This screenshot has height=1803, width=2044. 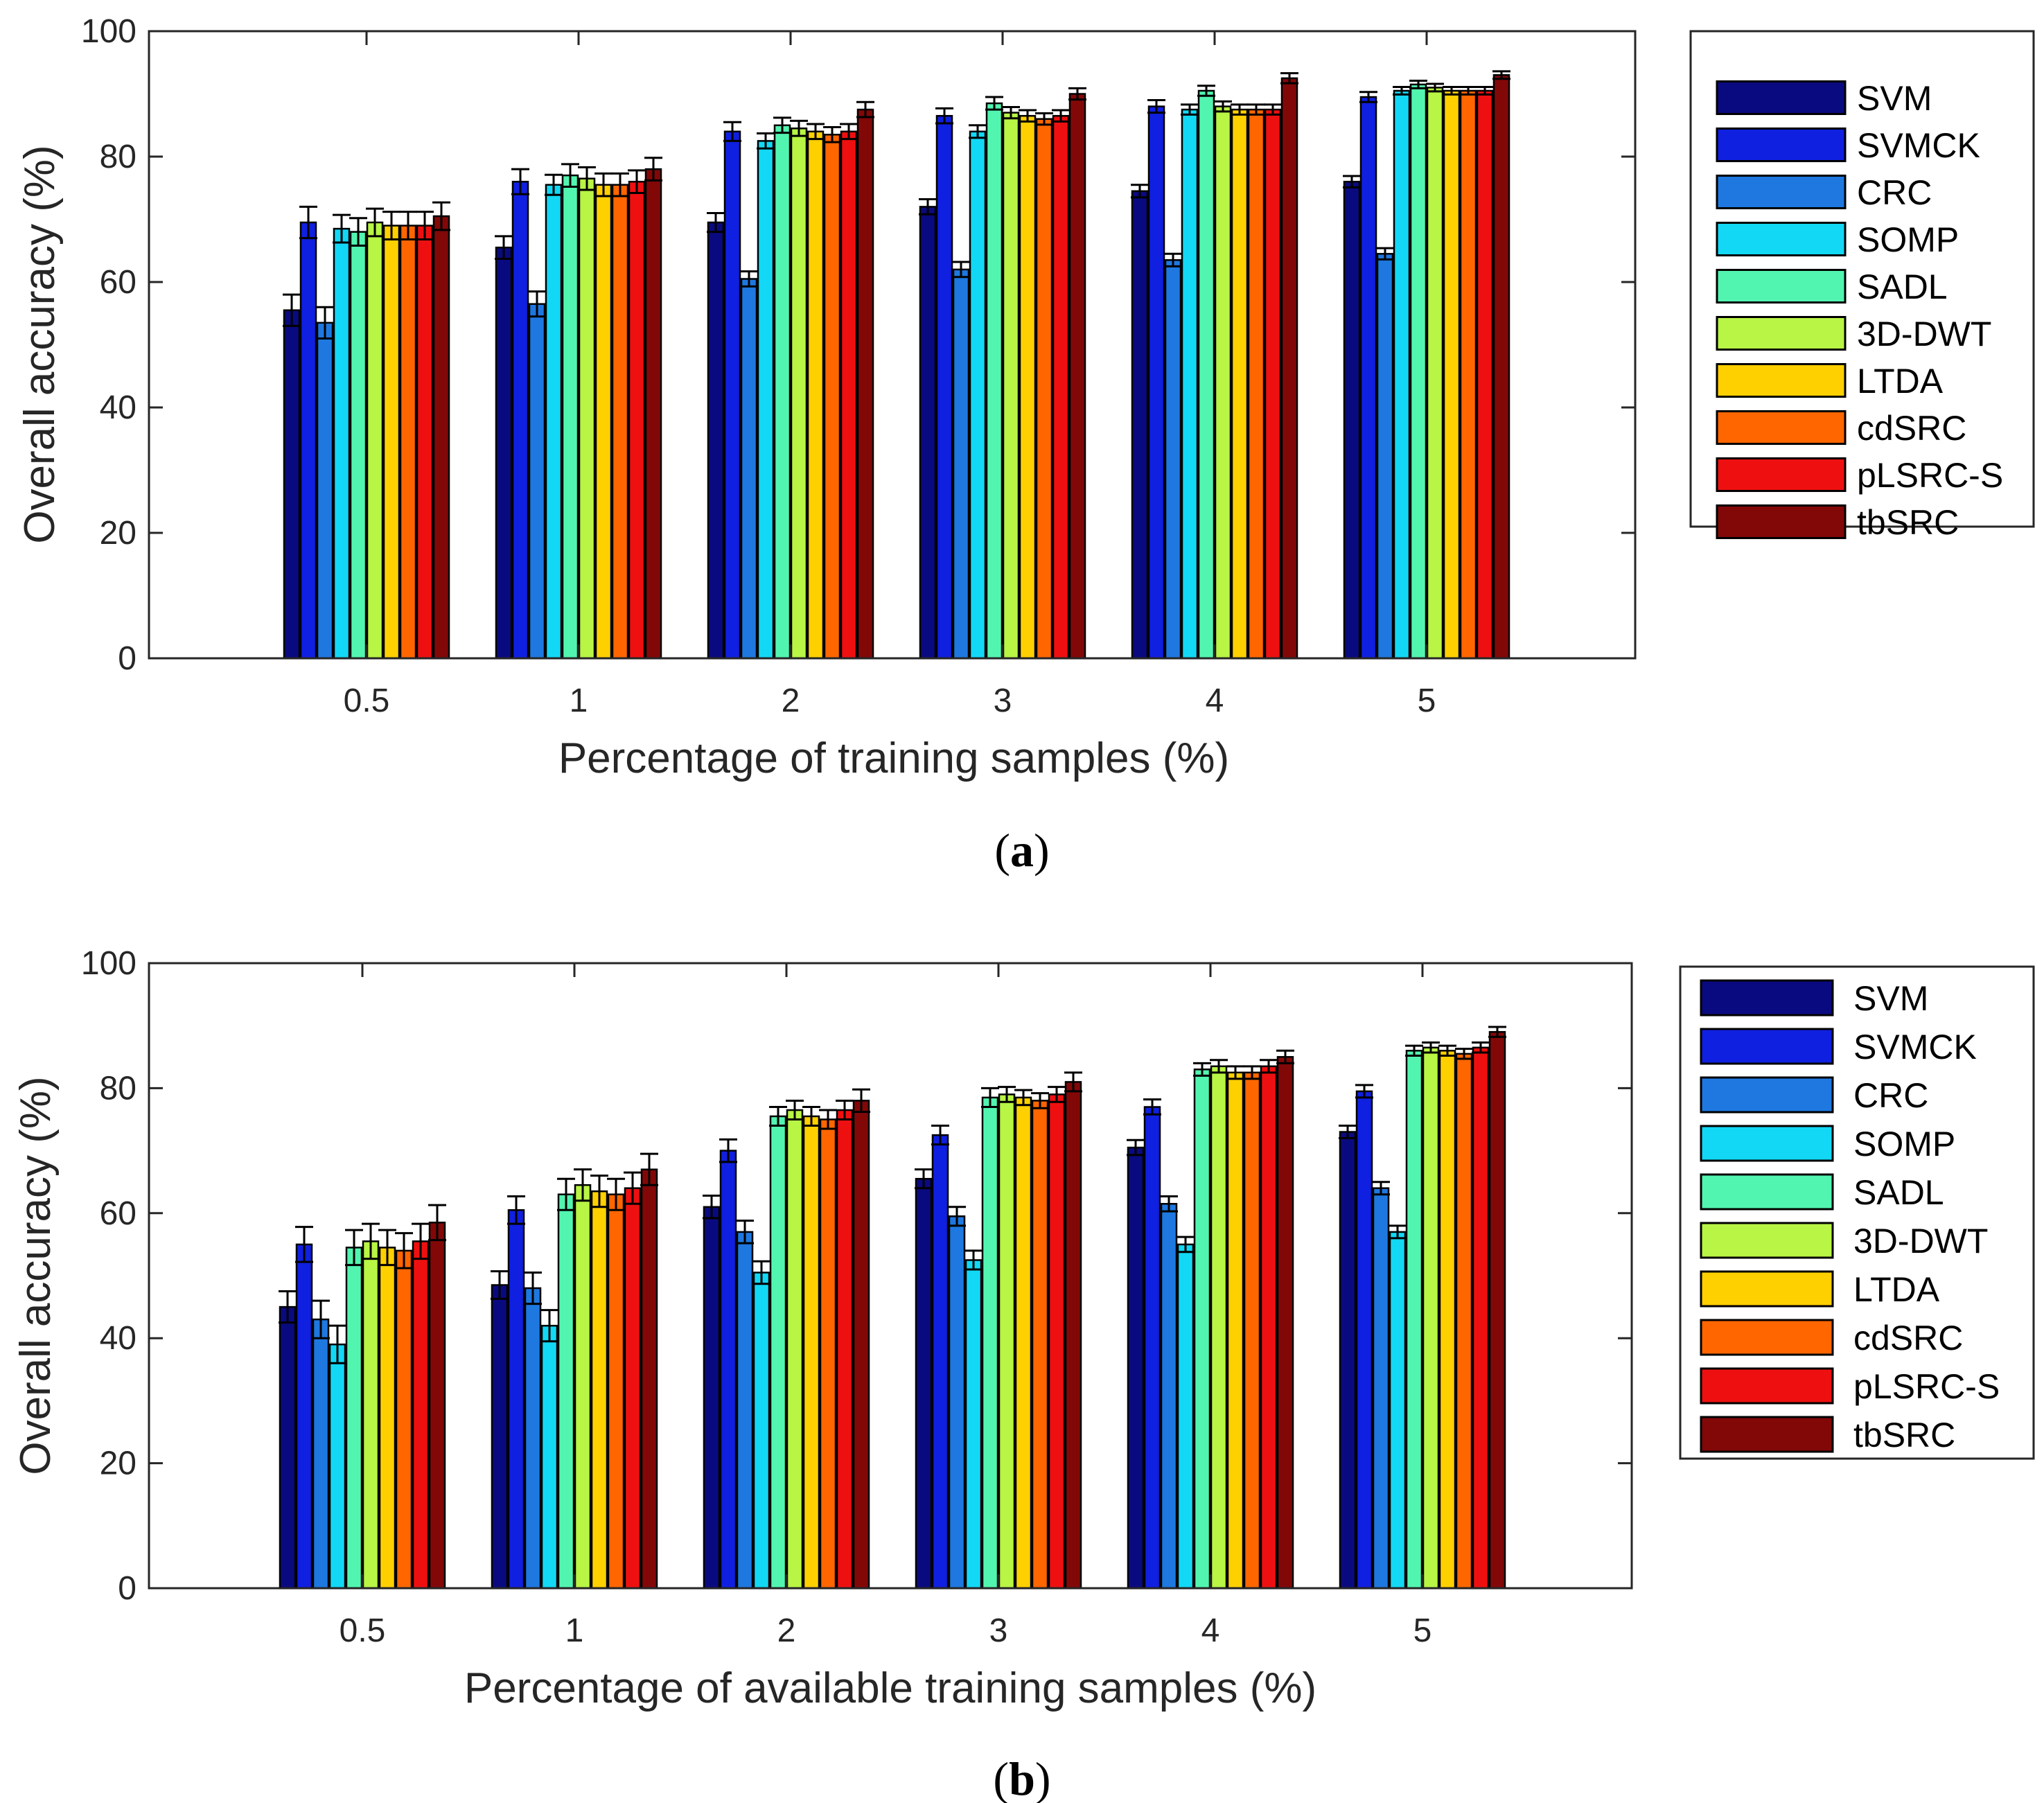 I want to click on error-bar-cdSRC-0.5, so click(x=408, y=225).